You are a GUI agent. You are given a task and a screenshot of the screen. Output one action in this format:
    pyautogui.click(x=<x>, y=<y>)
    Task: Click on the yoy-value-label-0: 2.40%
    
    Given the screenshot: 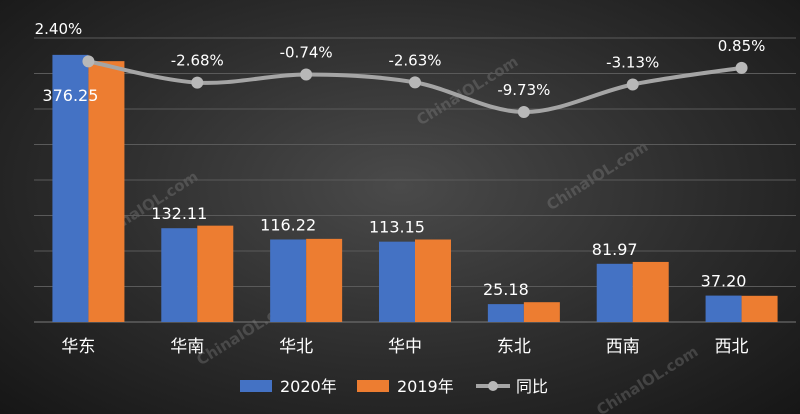 What is the action you would take?
    pyautogui.click(x=59, y=29)
    